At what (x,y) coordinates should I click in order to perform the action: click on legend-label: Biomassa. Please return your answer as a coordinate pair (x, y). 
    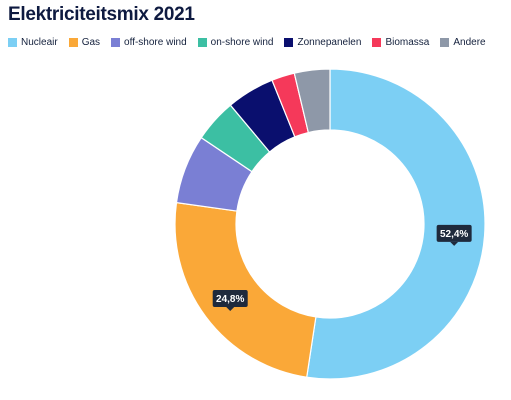
    Looking at the image, I should click on (407, 42).